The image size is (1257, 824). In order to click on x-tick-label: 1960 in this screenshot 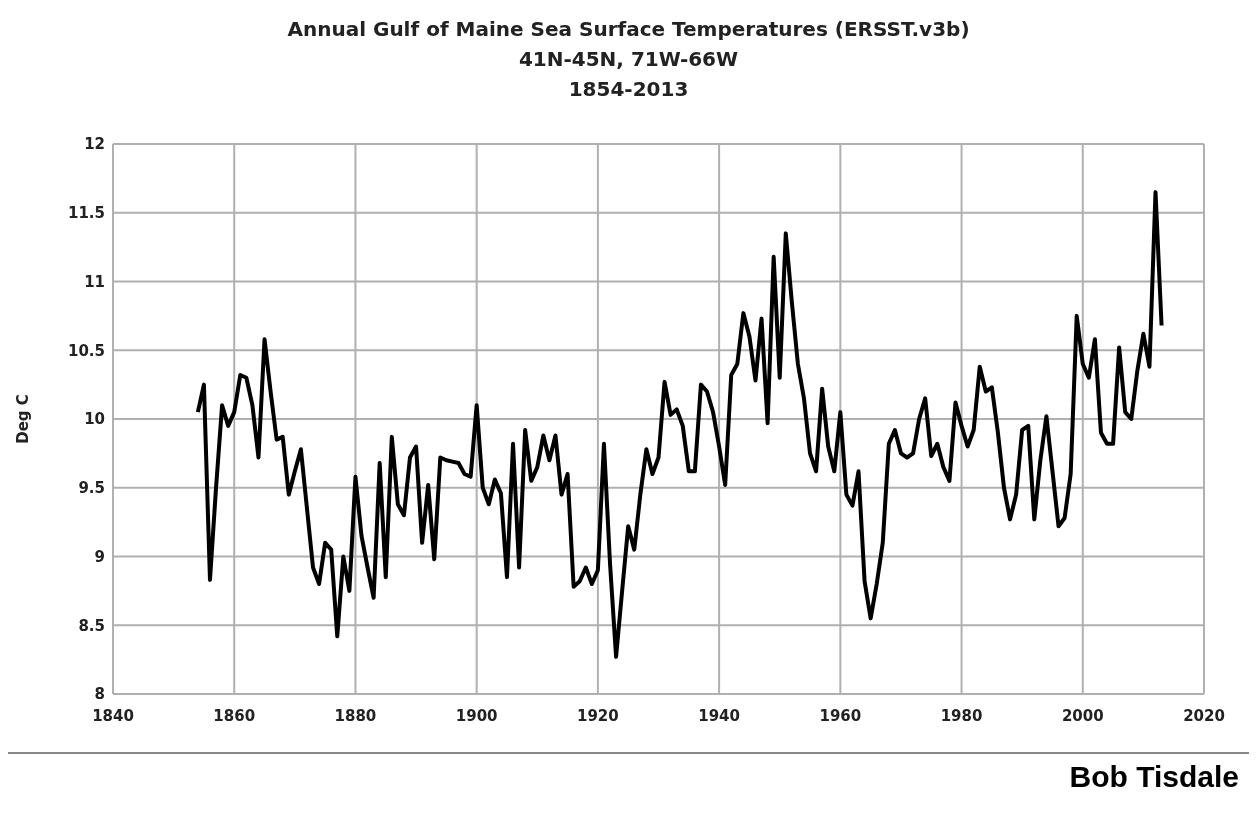, I will do `click(840, 715)`.